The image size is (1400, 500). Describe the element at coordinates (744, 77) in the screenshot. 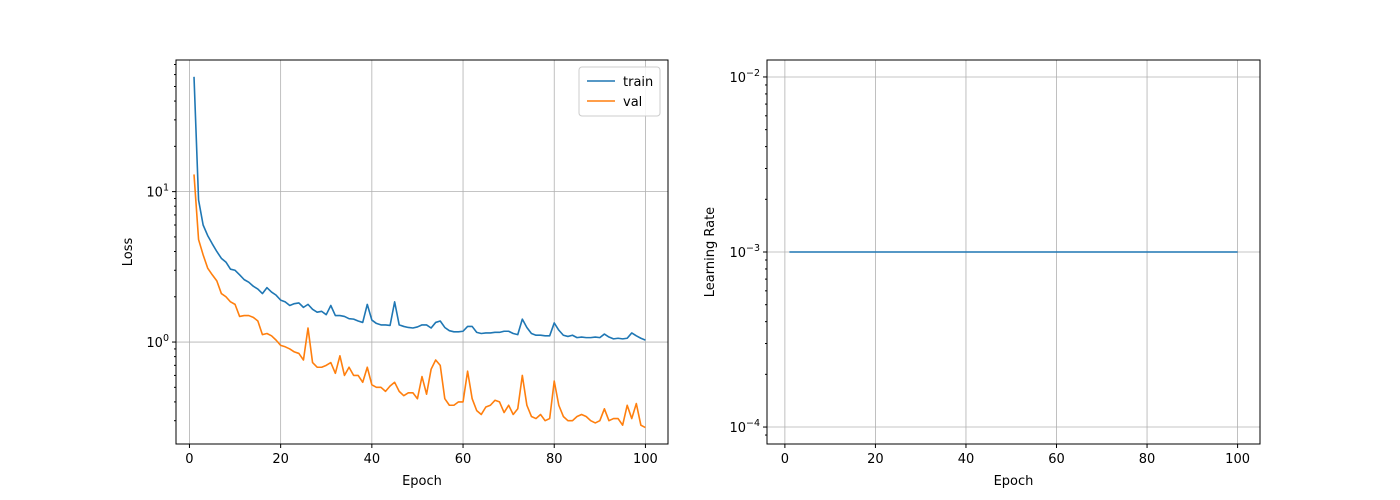

I see `y-tick-label: 10⁻²` at that location.